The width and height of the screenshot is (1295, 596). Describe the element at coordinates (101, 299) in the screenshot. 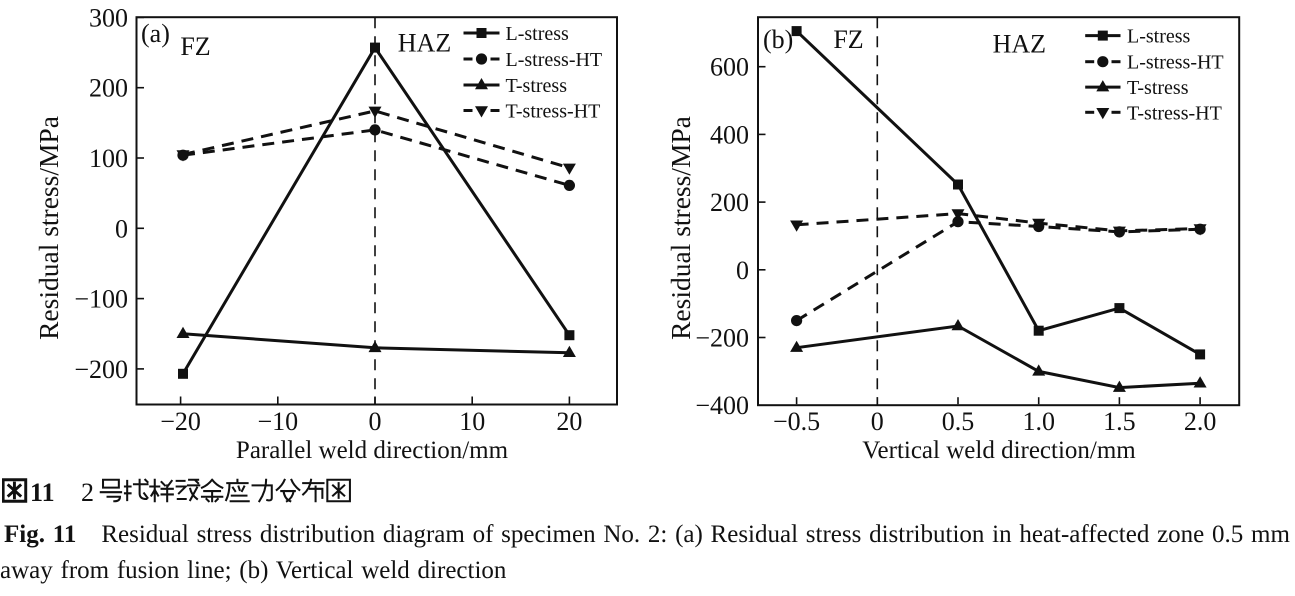

I see `svg-text: −100` at that location.